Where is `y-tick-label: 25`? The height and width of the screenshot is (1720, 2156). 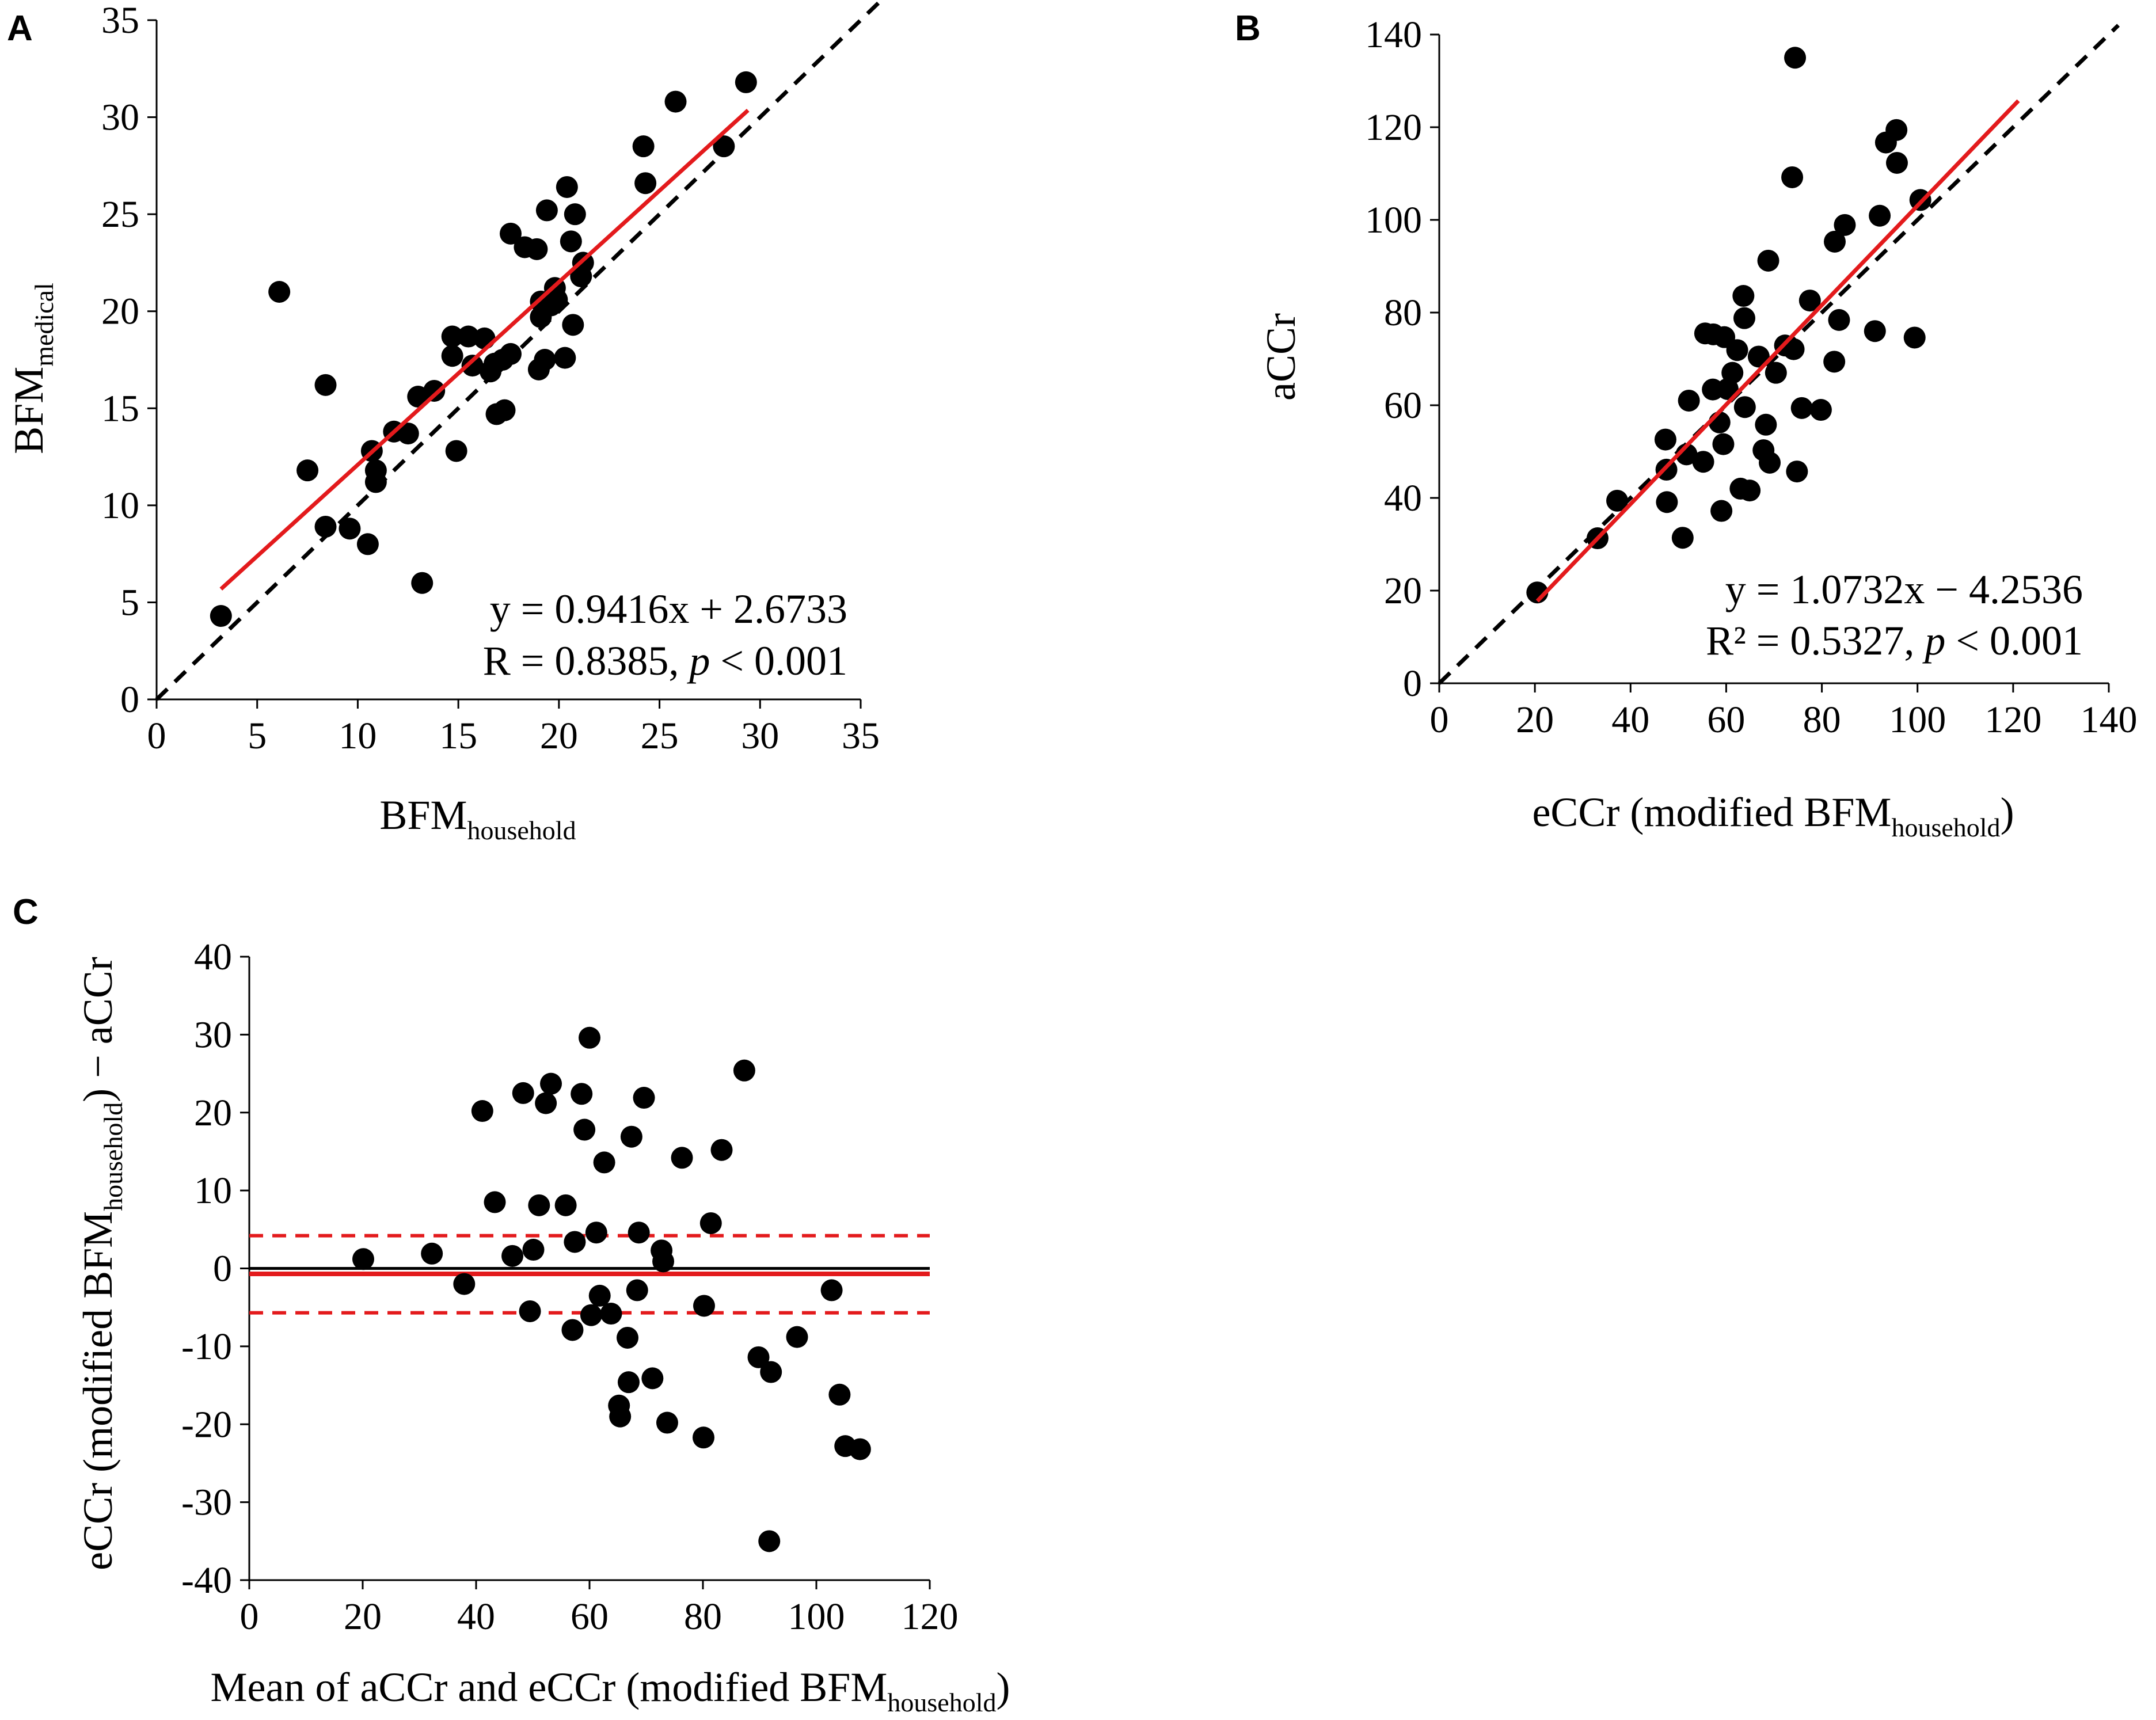
y-tick-label: 25 is located at coordinates (120, 214).